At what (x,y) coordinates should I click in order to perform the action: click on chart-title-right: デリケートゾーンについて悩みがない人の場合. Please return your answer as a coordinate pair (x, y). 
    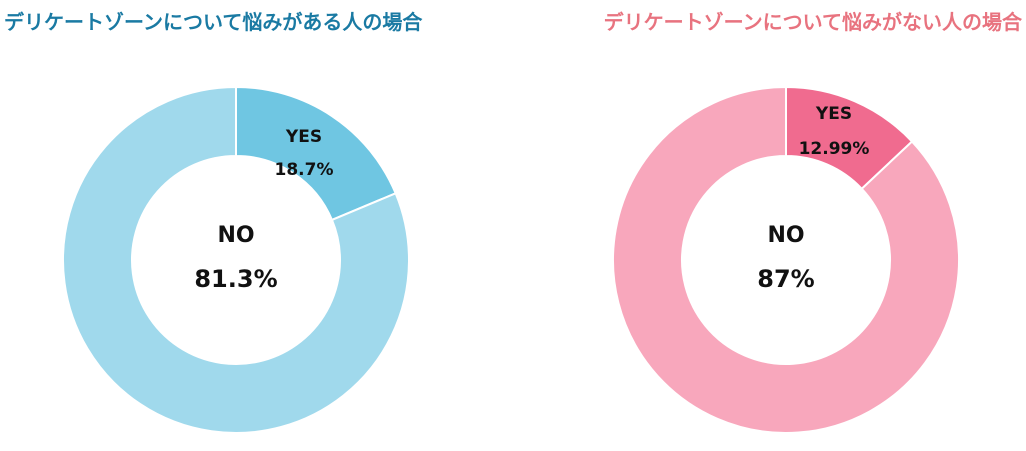
    Looking at the image, I should click on (812, 22).